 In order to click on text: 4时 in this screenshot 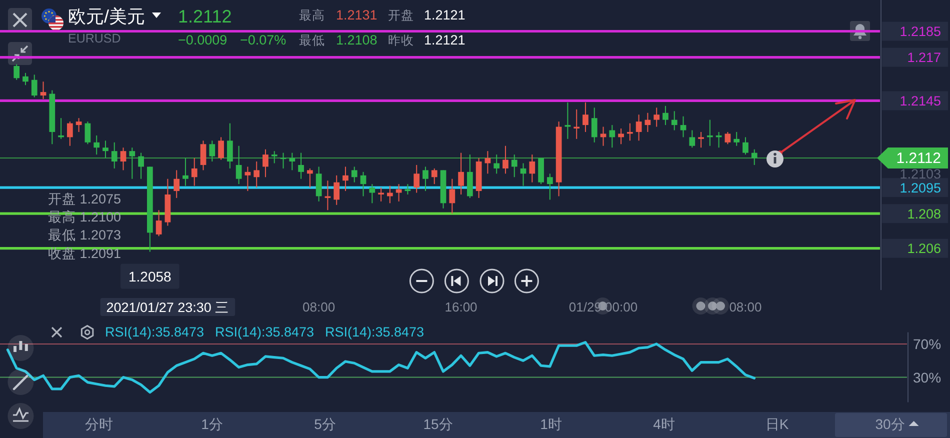, I will do `click(664, 424)`.